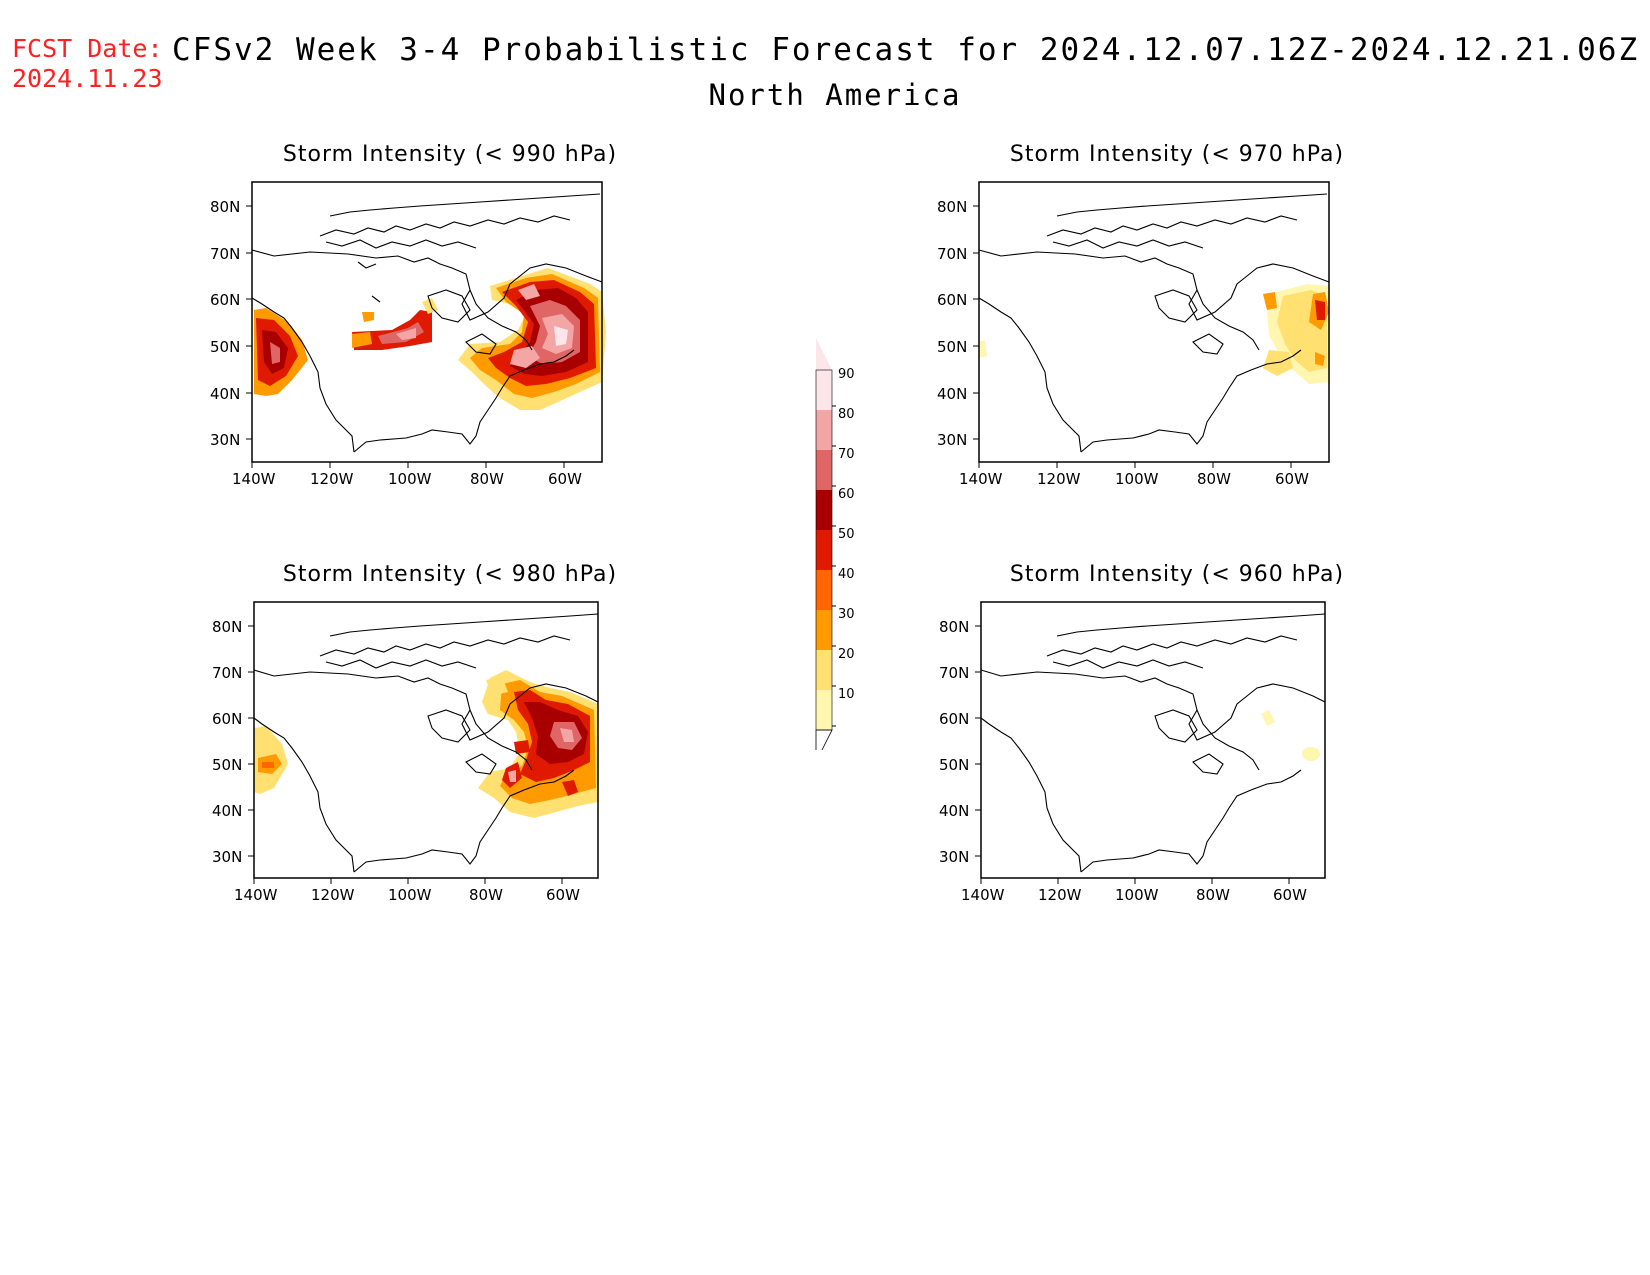  Describe the element at coordinates (846, 654) in the screenshot. I see `colorbar-label: 20` at that location.